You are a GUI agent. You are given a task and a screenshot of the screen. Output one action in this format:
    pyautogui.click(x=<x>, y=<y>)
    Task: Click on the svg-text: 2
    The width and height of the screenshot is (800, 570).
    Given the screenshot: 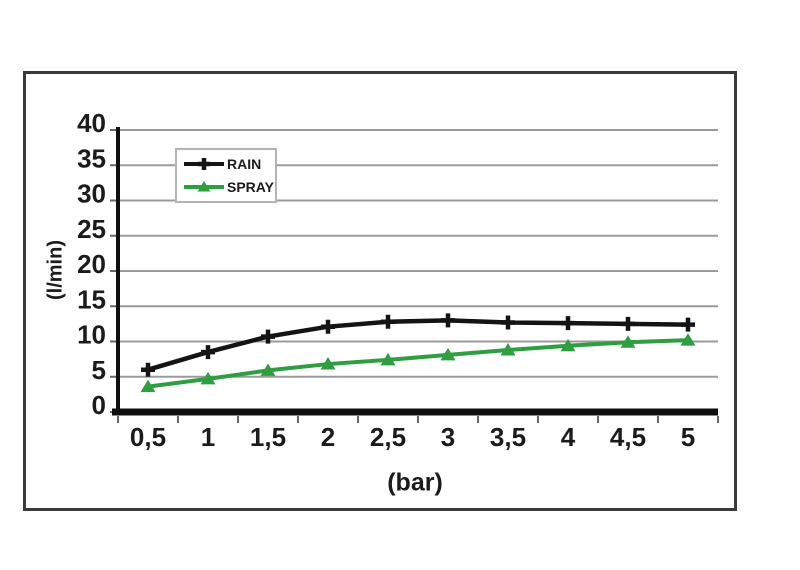 What is the action you would take?
    pyautogui.click(x=328, y=437)
    